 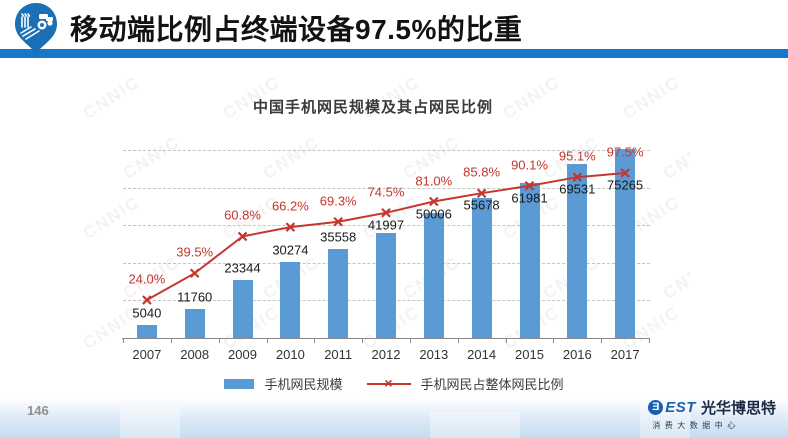 What do you see at coordinates (482, 354) in the screenshot?
I see `x-axis-label: 2014` at bounding box center [482, 354].